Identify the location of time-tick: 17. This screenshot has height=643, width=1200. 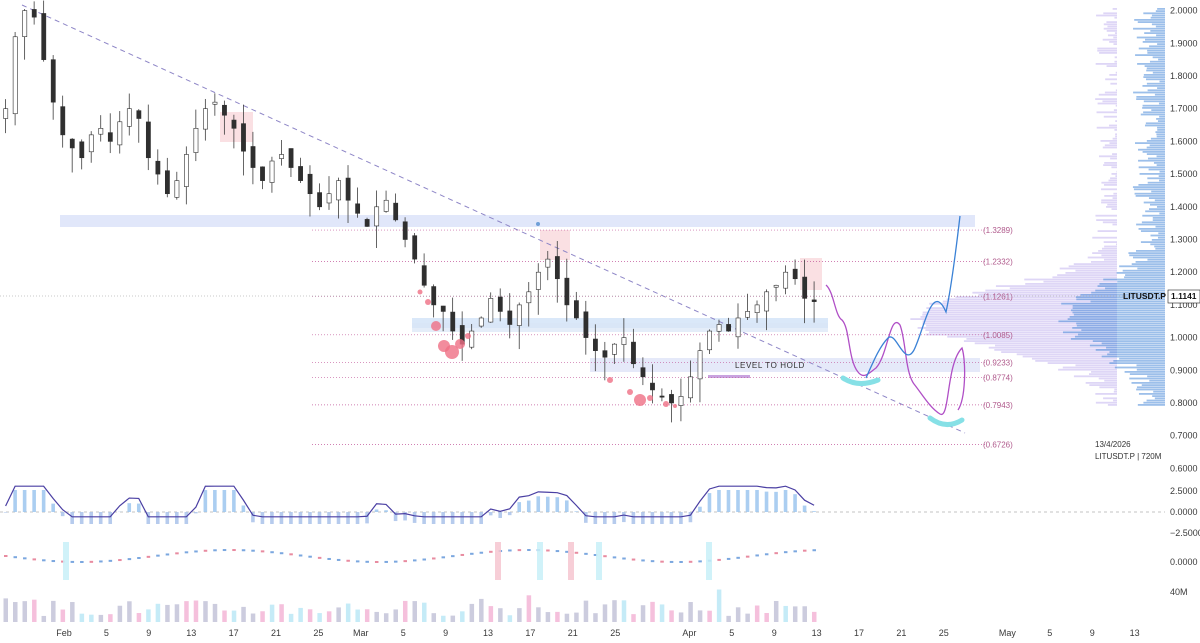
(859, 633).